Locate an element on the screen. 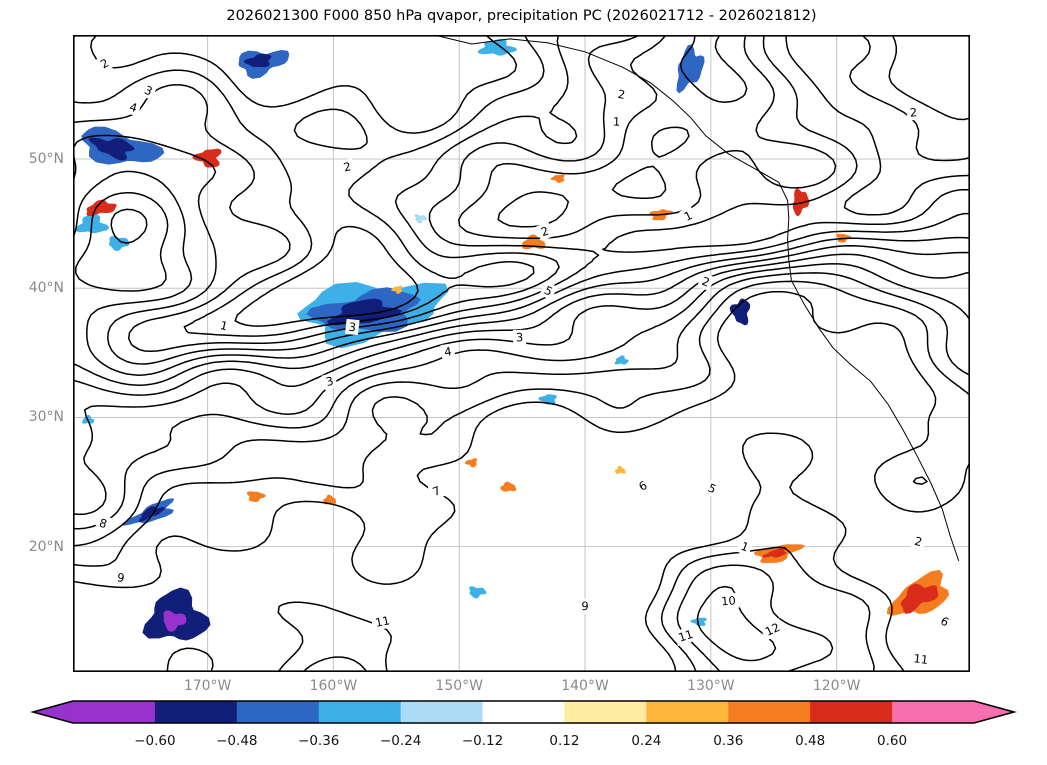 This screenshot has height=765, width=1047. colorbar-outline is located at coordinates (523, 712).